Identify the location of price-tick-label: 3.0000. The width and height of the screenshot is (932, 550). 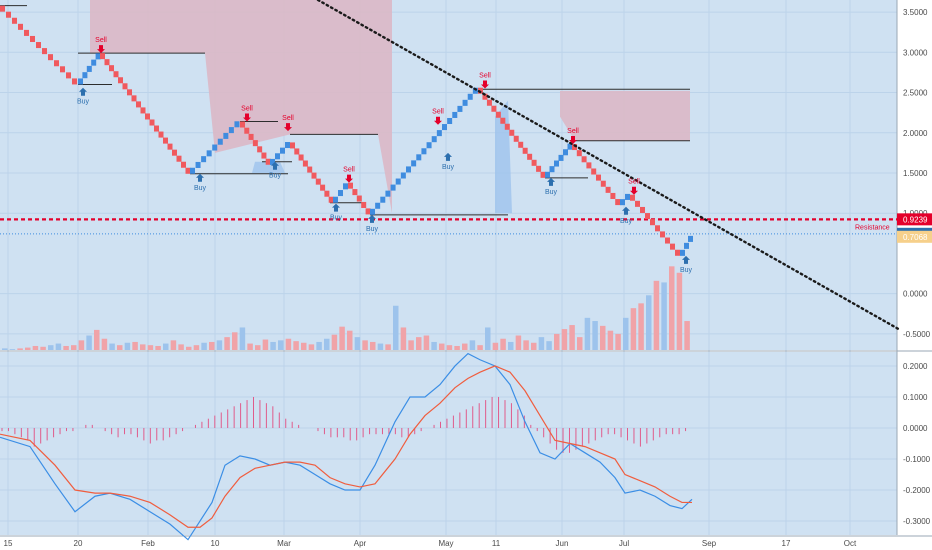
(915, 52).